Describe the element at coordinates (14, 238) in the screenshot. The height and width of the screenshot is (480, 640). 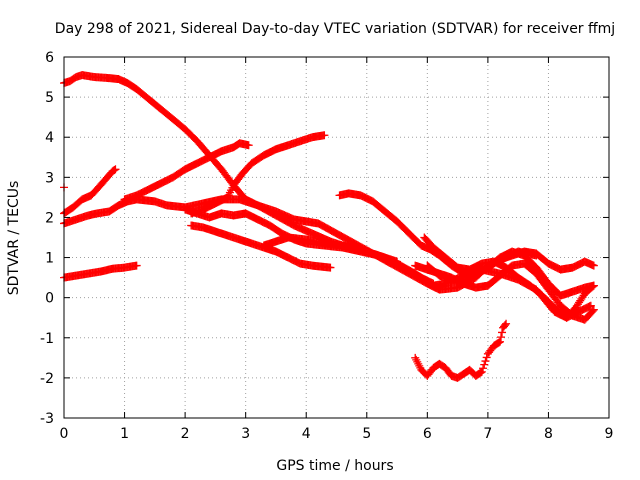
I see `y-axis-label: SDTVAR / TECUs` at that location.